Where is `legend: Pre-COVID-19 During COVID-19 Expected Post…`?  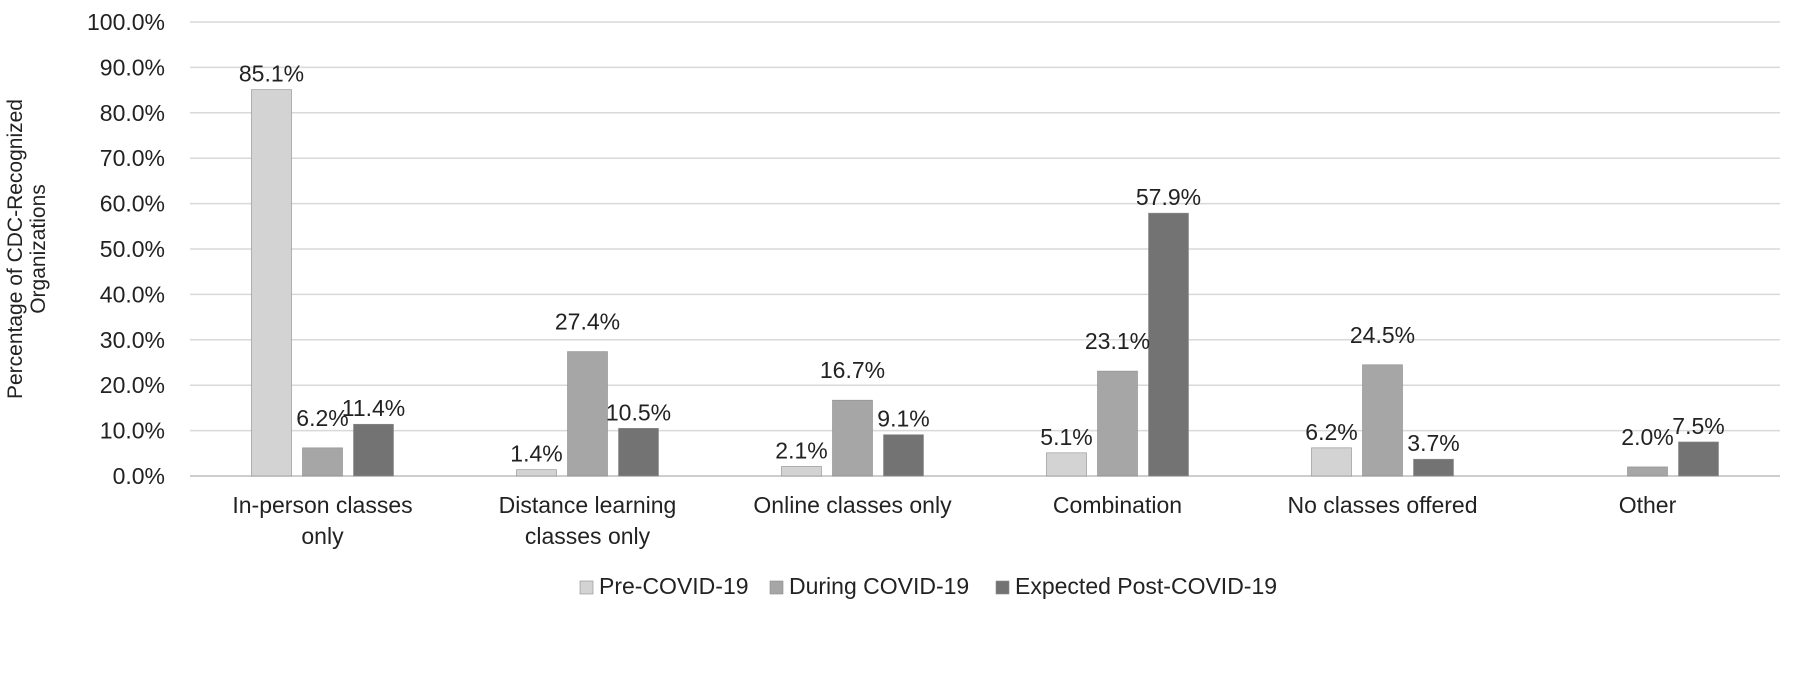
legend: Pre-COVID-19 During COVID-19 Expected Post… is located at coordinates (928, 586).